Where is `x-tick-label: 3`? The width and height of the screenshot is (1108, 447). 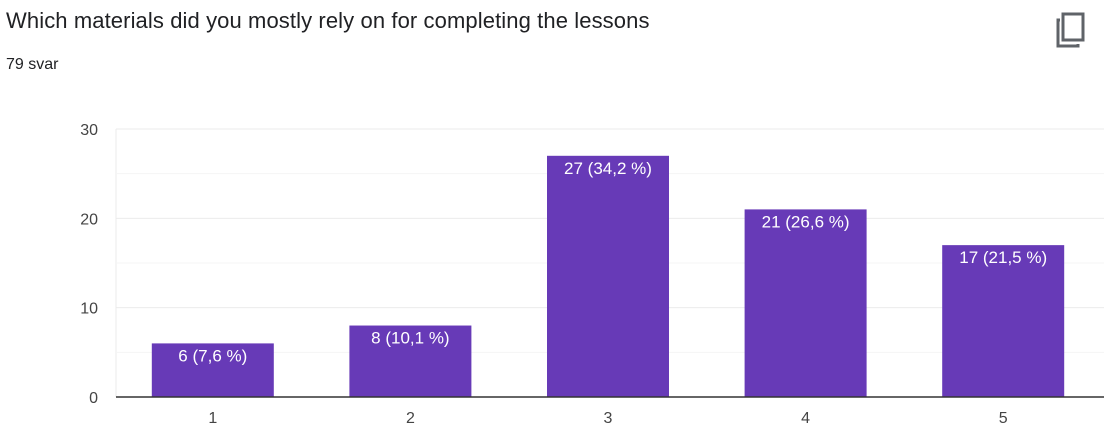
x-tick-label: 3 is located at coordinates (608, 418).